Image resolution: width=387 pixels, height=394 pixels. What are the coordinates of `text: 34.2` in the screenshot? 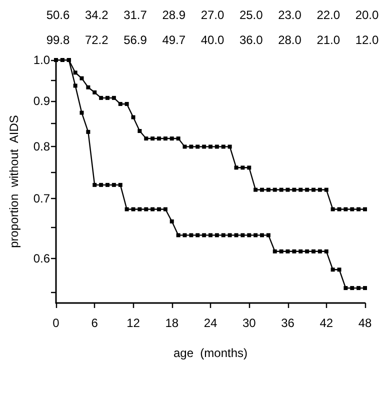 It's located at (96, 15).